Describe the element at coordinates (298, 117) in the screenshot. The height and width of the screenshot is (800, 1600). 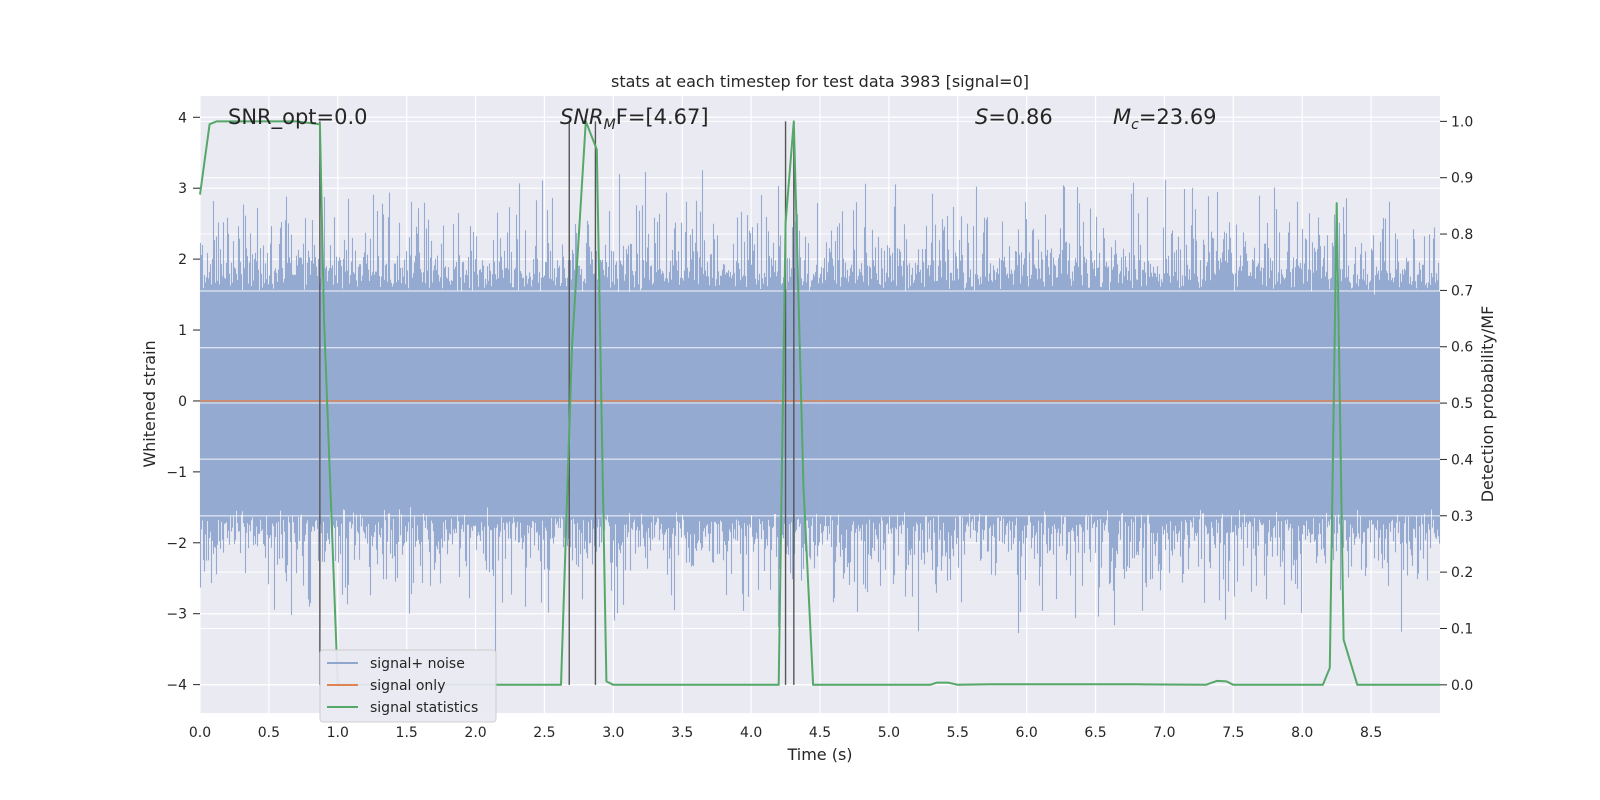
I see `annotation-snr-opt: SNR_opt=0.0` at that location.